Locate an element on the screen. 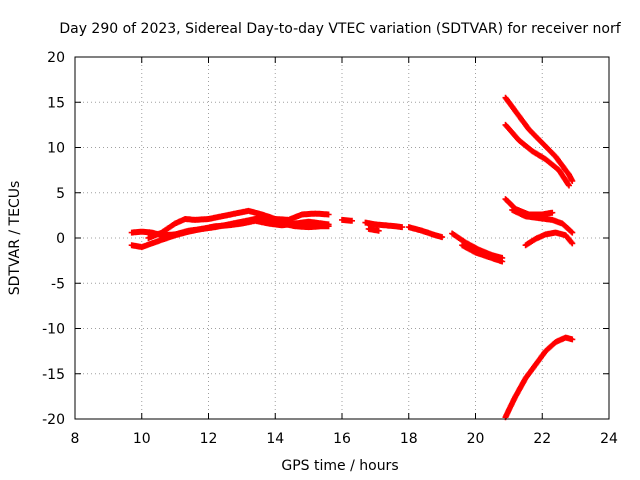  y-tick-label: -20 is located at coordinates (53, 420).